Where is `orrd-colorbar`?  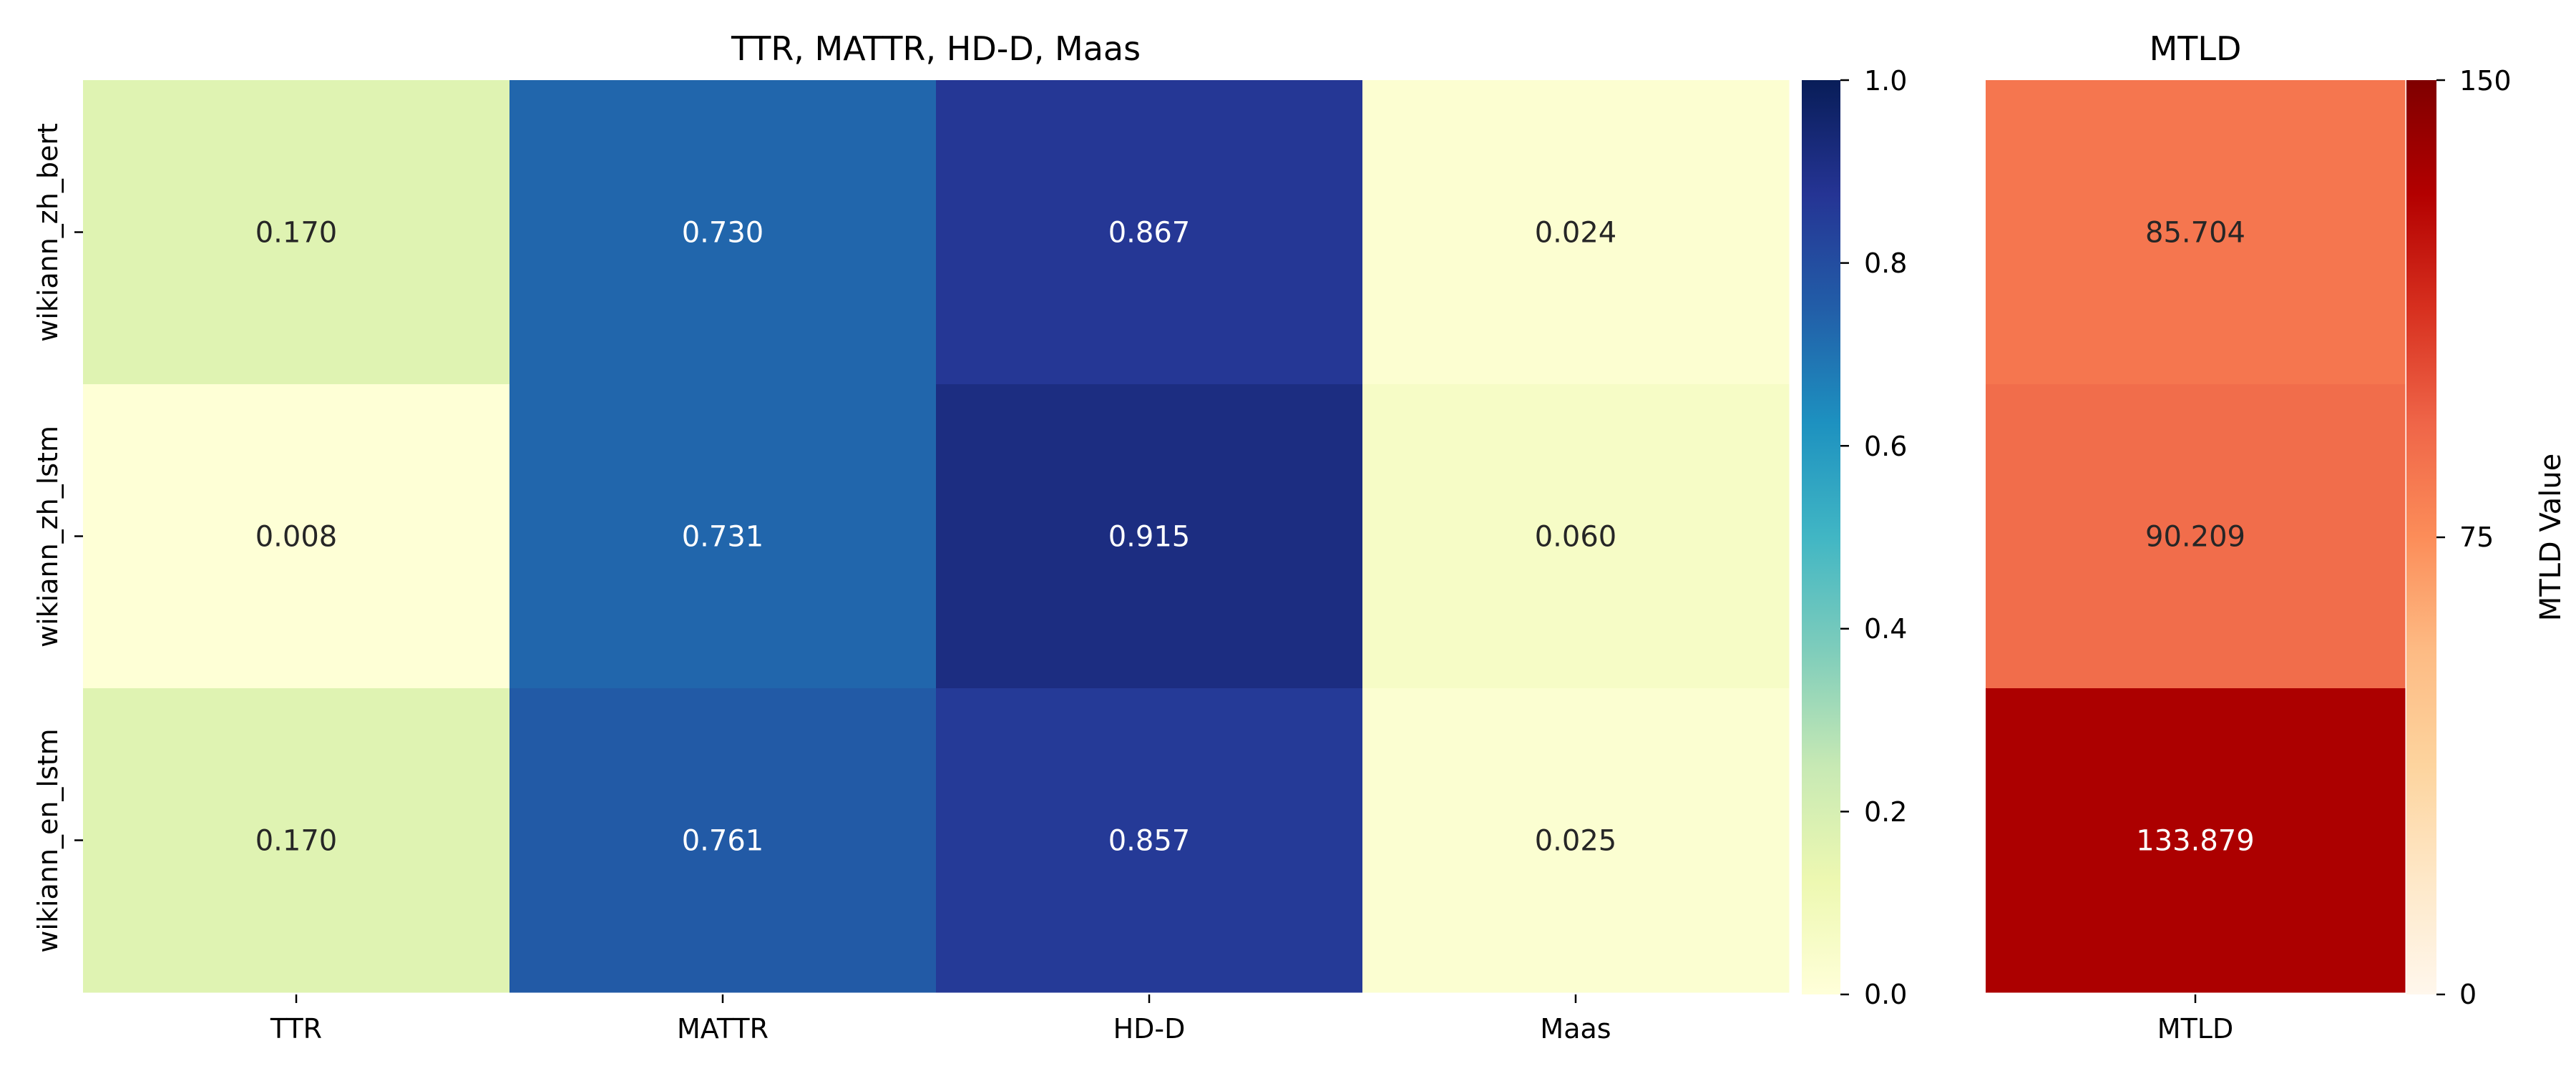
orrd-colorbar is located at coordinates (2421, 537).